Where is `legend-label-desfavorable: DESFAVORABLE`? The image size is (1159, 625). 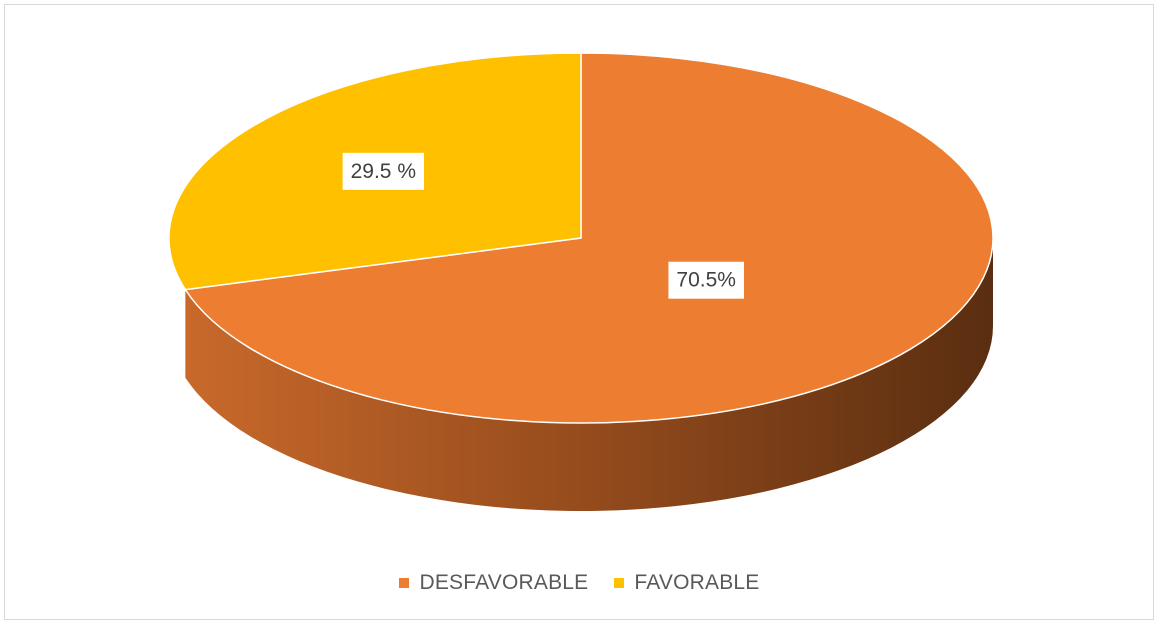
legend-label-desfavorable: DESFAVORABLE is located at coordinates (504, 582).